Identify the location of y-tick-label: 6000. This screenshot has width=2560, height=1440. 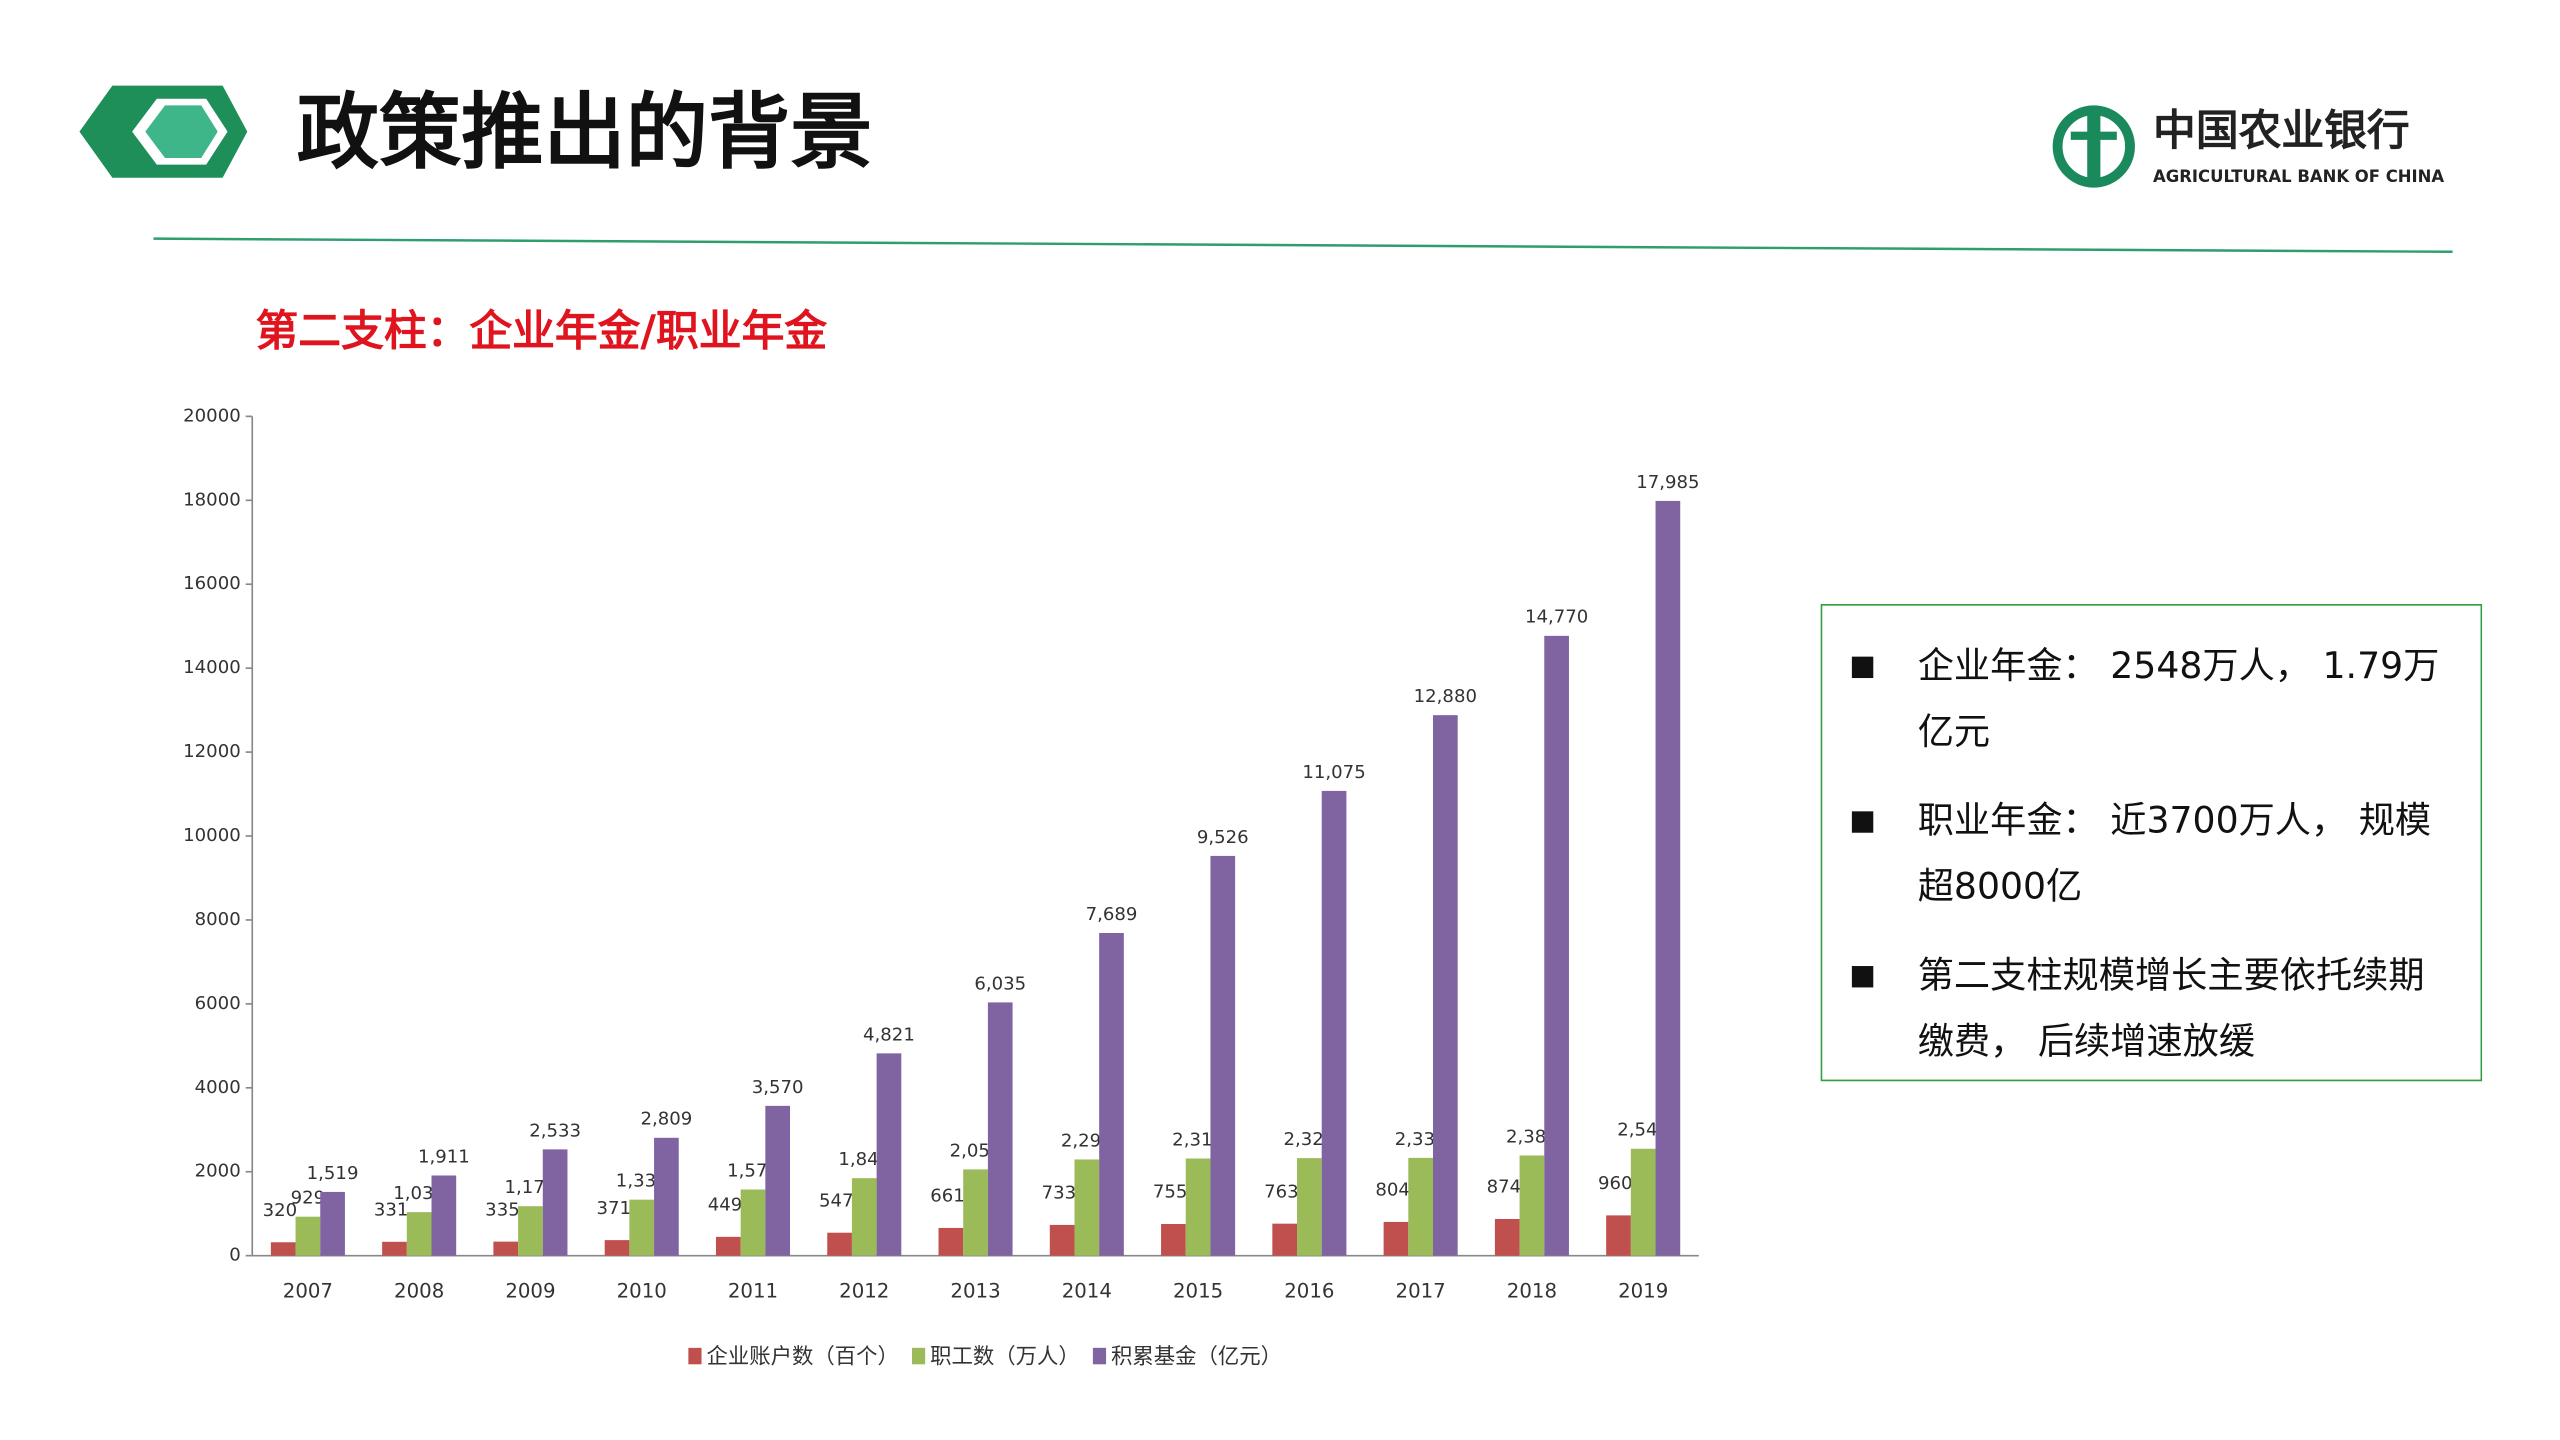
(218, 1003).